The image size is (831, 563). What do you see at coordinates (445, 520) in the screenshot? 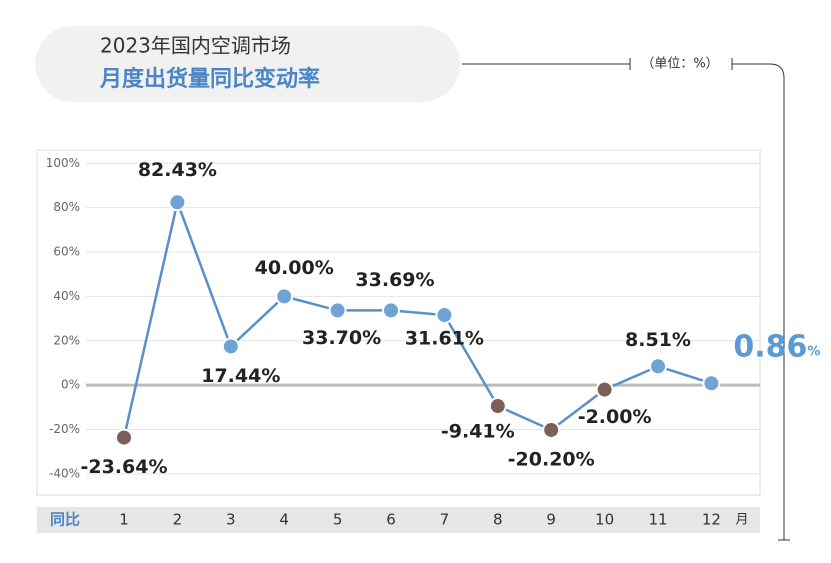
I see `x-tick-label: 7` at bounding box center [445, 520].